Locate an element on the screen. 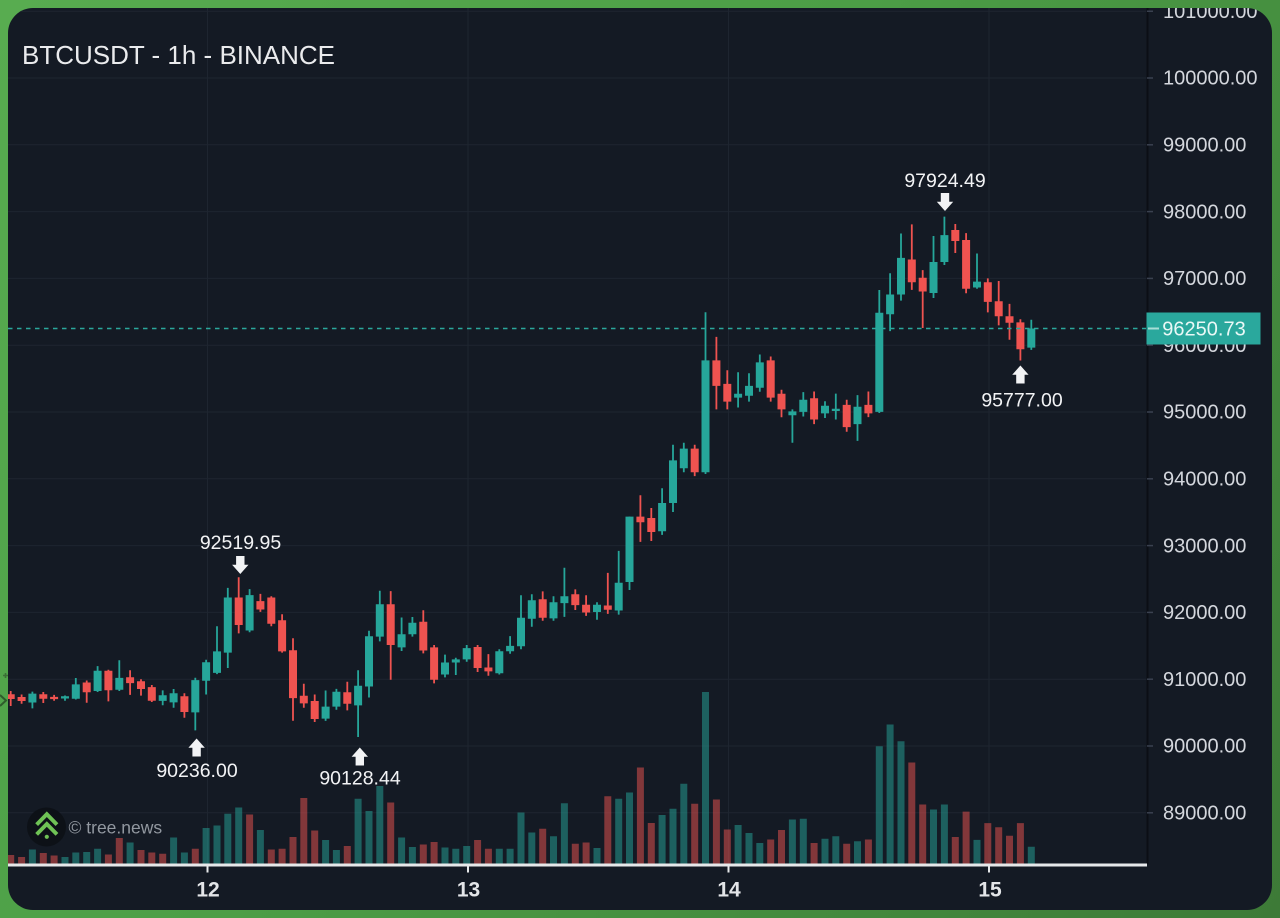  svg-text: 15 is located at coordinates (990, 890).